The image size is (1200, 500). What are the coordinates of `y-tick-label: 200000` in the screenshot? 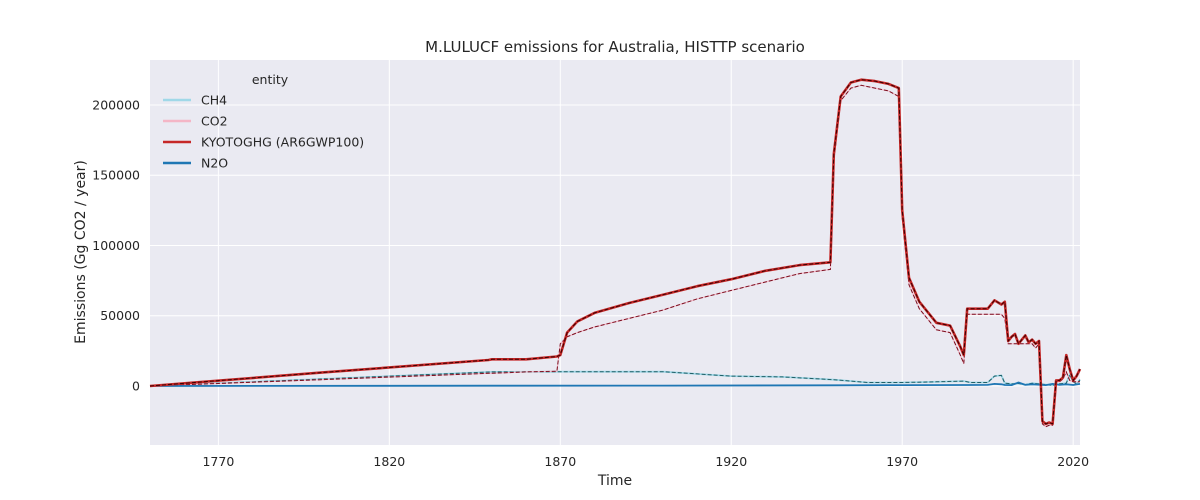 It's located at (116, 104).